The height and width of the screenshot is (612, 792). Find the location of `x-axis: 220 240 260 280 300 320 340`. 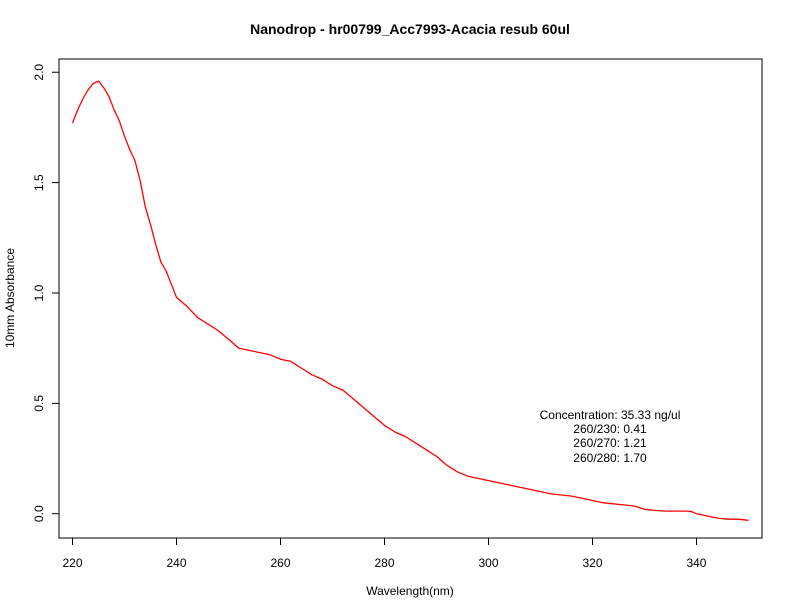

x-axis: 220 240 260 280 300 320 340 is located at coordinates (385, 554).